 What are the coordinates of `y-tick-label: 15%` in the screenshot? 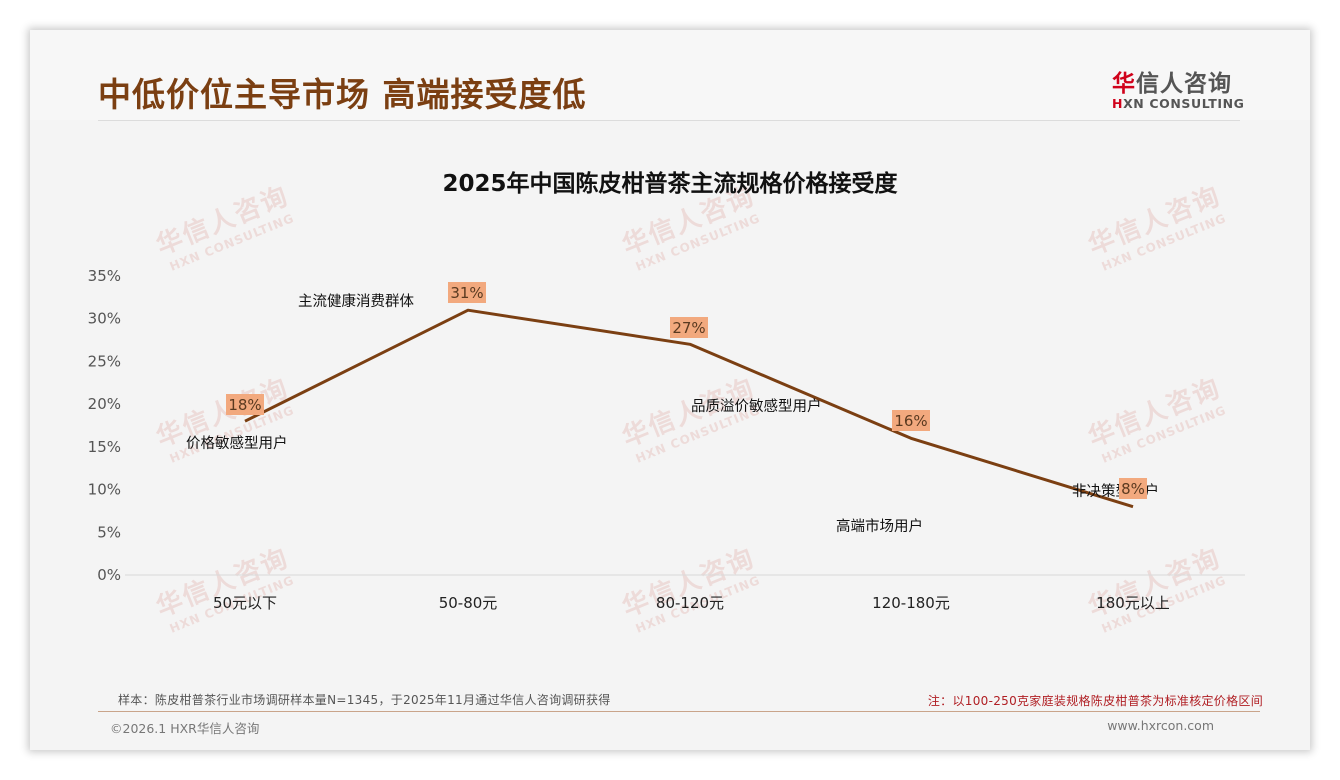 It's located at (104, 447).